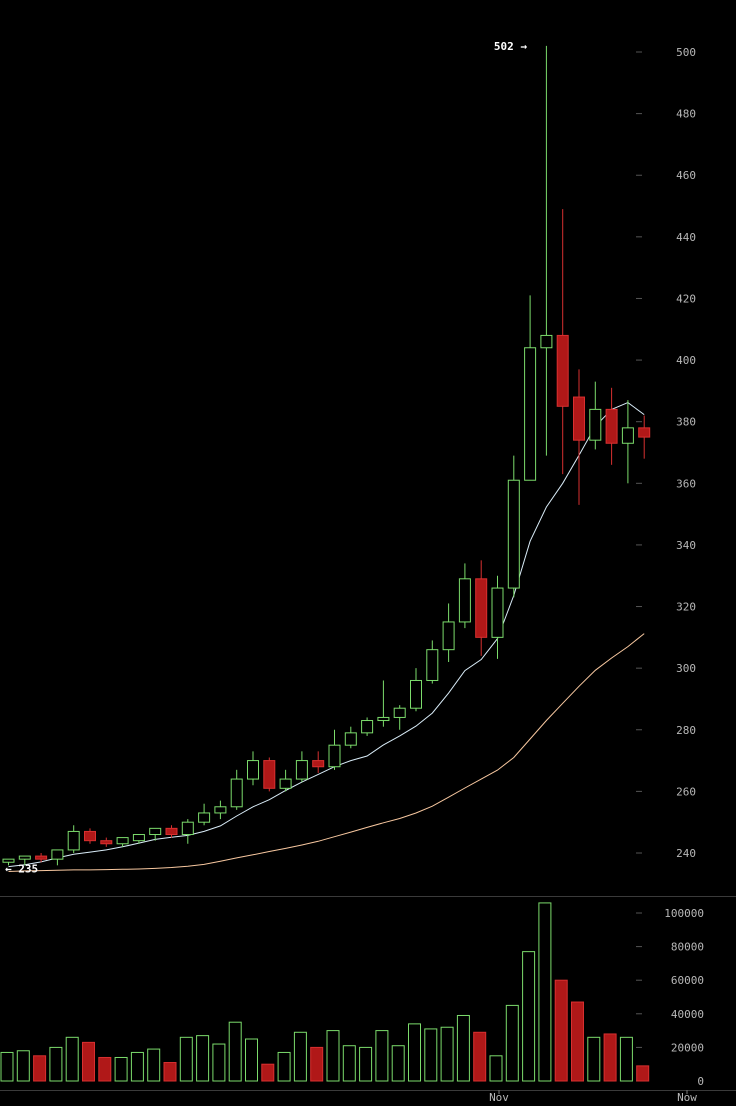  Describe the element at coordinates (686, 483) in the screenshot. I see `price-tick-label: 360` at that location.